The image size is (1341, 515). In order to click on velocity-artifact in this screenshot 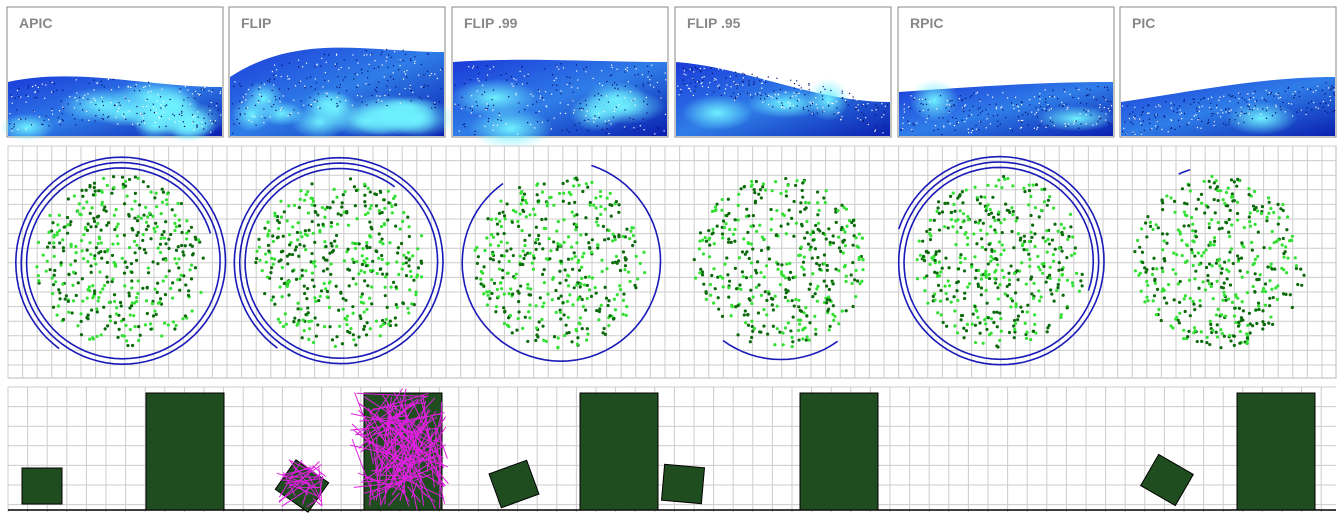, I will do `click(405, 456)`.